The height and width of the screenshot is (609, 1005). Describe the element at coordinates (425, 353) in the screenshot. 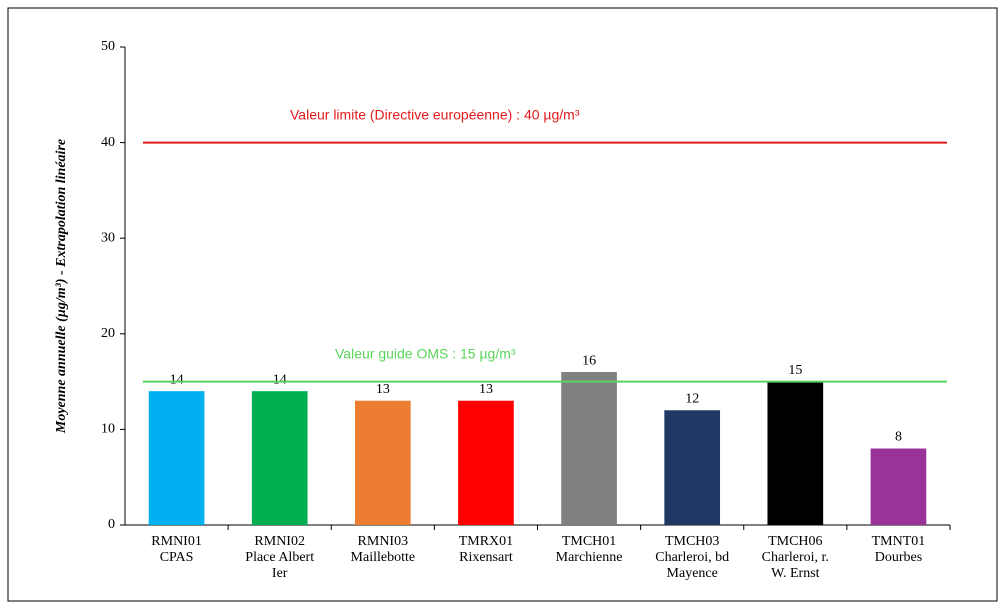

I see `reference-label: Valeur guide OMS : 15 µg/m³` at that location.